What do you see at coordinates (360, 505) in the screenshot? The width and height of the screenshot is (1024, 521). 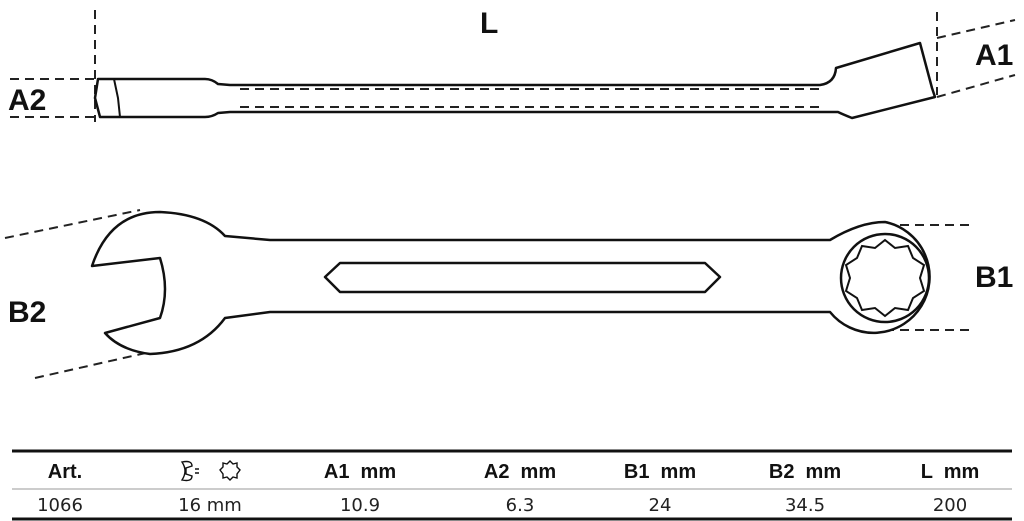 I see `cell-a1: 10.9` at bounding box center [360, 505].